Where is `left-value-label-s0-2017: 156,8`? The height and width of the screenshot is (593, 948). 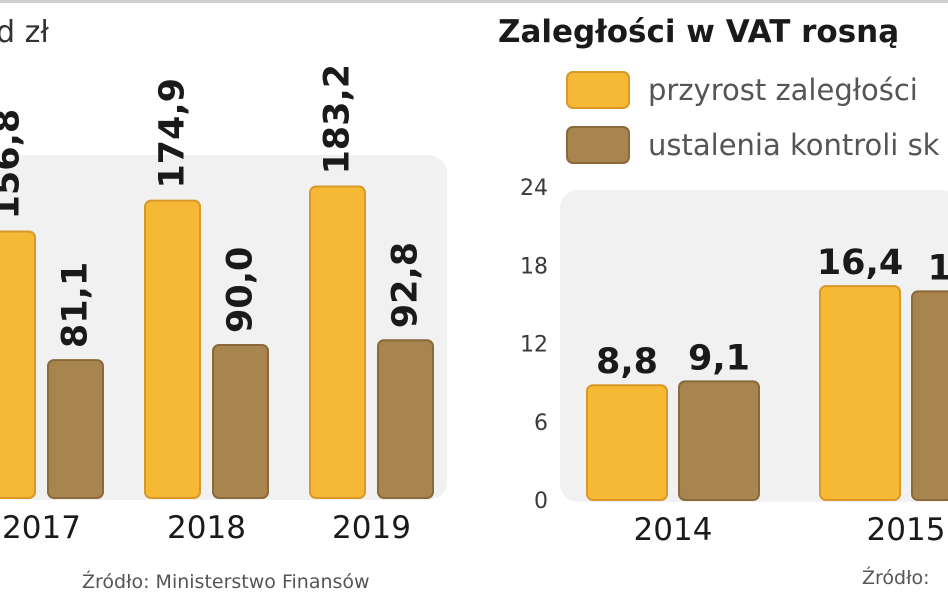
left-value-label-s0-2017: 156,8 is located at coordinates (14, 164).